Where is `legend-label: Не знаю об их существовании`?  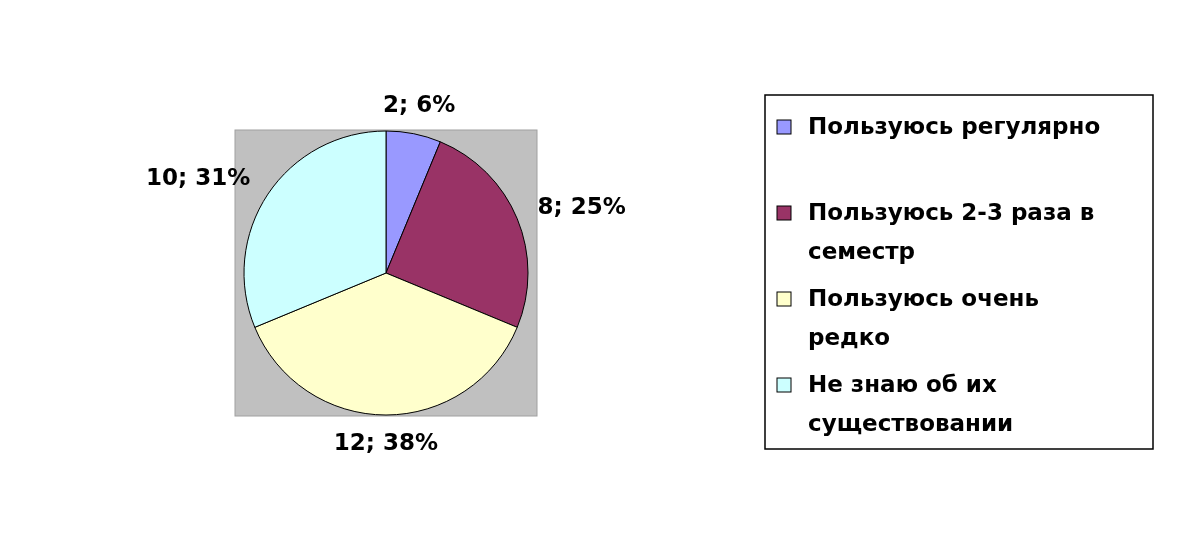
legend-label: Не знаю об их существовании is located at coordinates (911, 403).